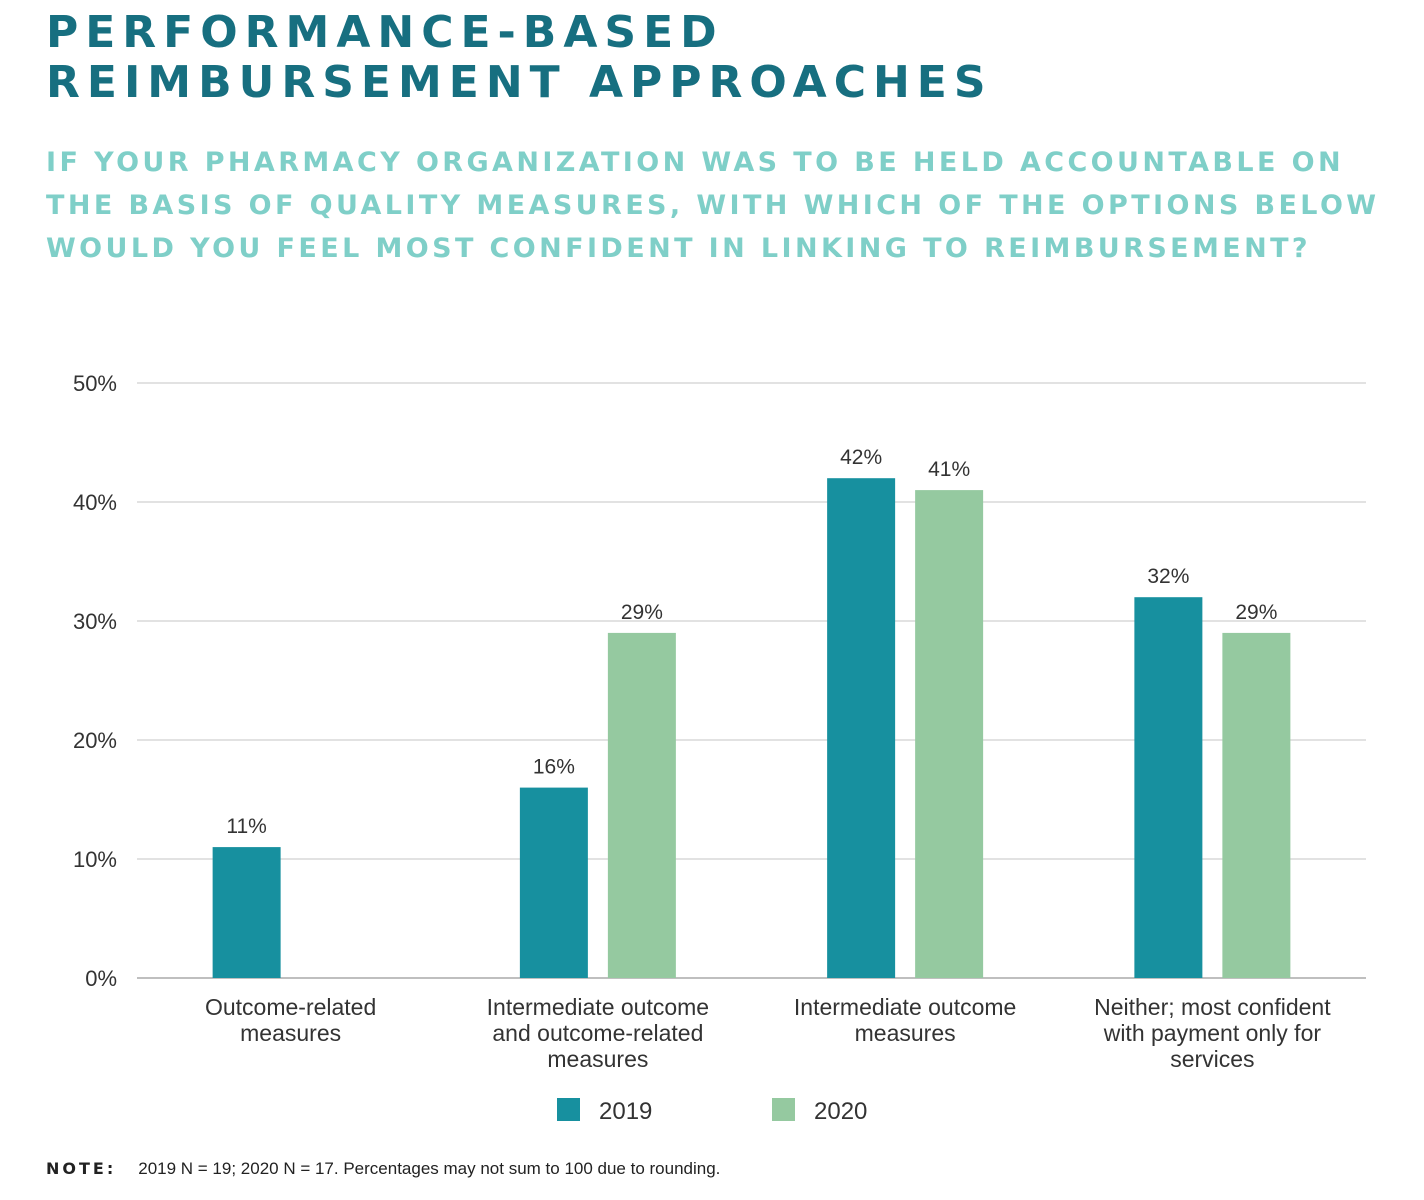 The image size is (1424, 1200). I want to click on y-tick-label: 50%, so click(95, 383).